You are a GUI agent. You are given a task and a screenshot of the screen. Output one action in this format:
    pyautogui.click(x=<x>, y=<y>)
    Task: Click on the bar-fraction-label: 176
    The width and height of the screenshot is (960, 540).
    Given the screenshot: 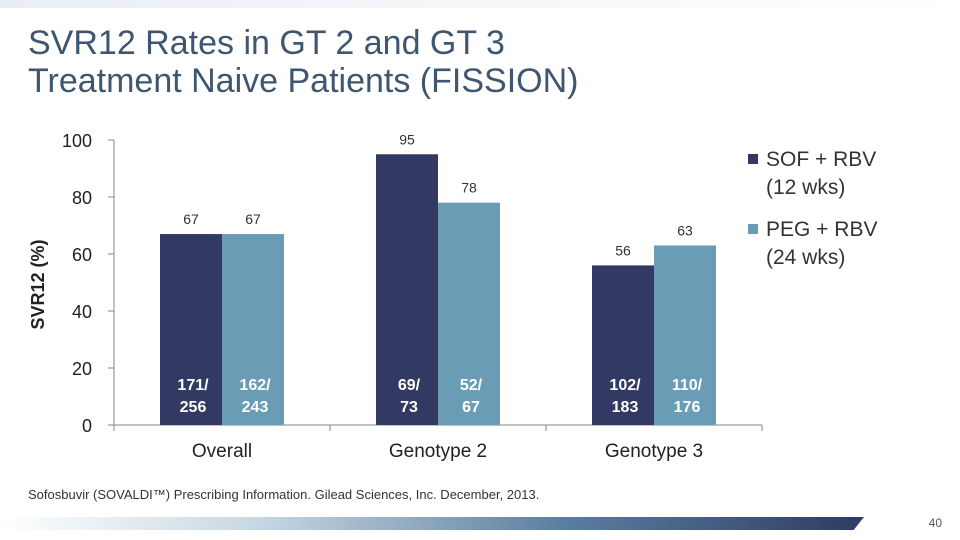 What is the action you would take?
    pyautogui.click(x=687, y=407)
    